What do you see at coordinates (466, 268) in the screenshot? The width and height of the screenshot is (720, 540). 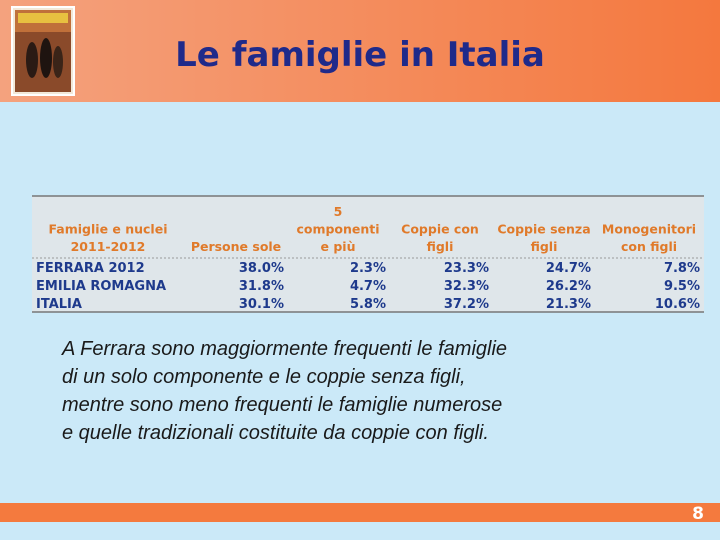 I see `table-cell: 23.3%` at bounding box center [466, 268].